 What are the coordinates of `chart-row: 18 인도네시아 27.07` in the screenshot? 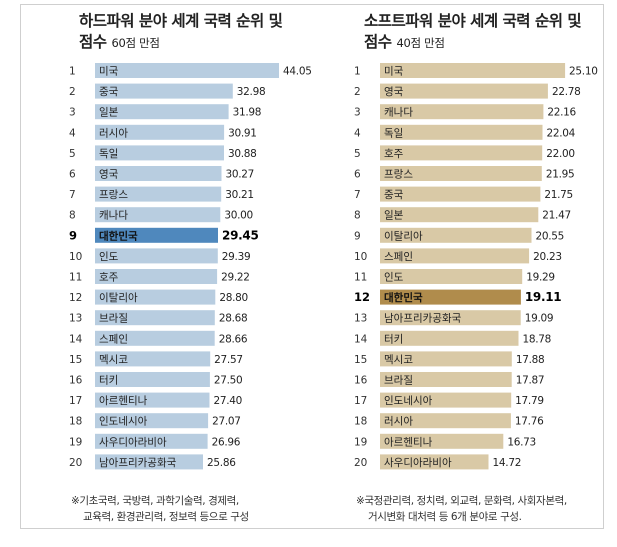 It's located at (155, 421).